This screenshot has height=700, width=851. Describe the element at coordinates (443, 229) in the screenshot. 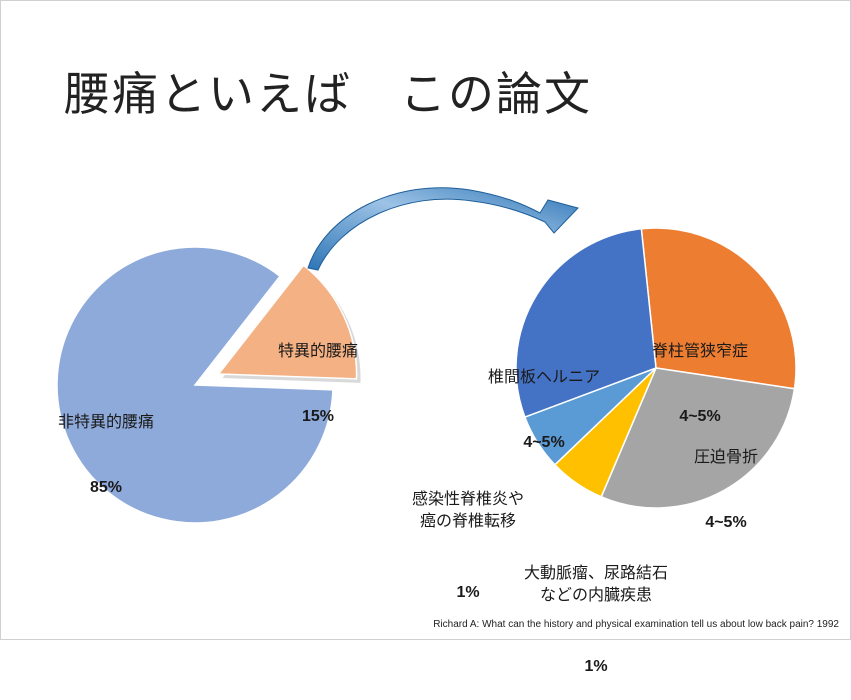

I see `curved-arrow-icon` at that location.